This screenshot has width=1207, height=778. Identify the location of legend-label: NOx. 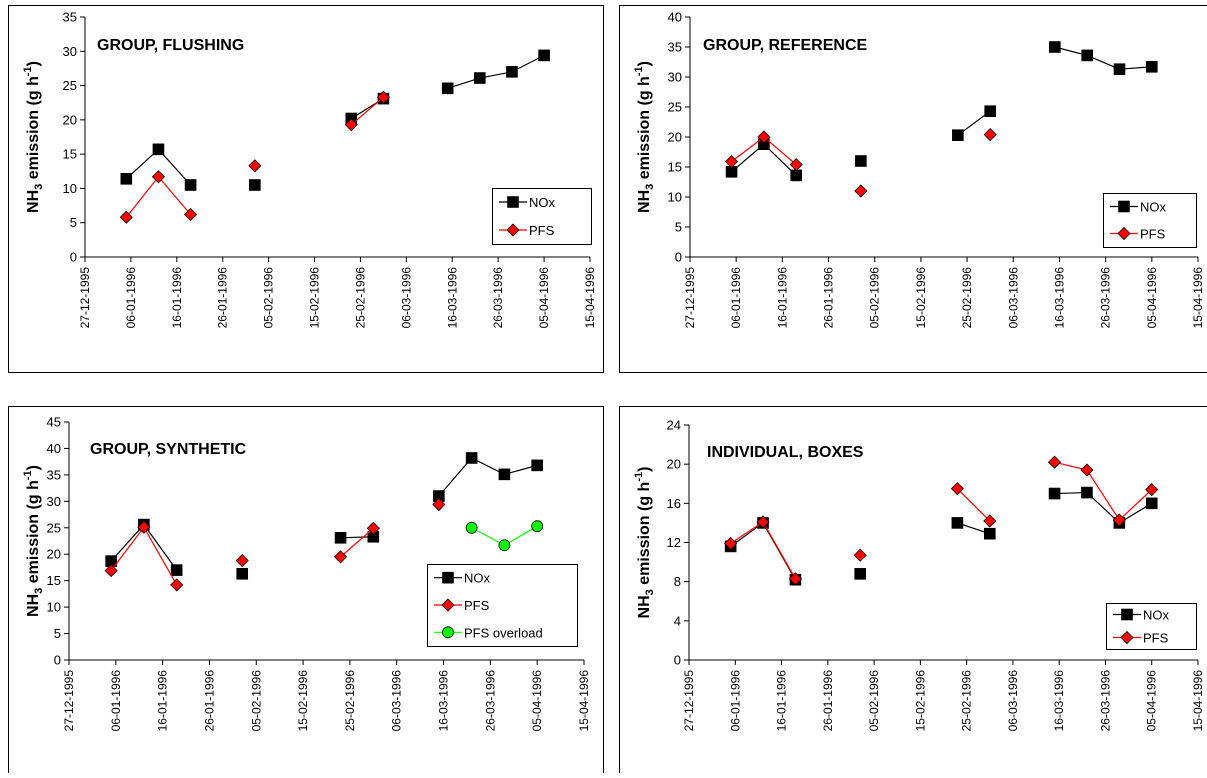
(1156, 615).